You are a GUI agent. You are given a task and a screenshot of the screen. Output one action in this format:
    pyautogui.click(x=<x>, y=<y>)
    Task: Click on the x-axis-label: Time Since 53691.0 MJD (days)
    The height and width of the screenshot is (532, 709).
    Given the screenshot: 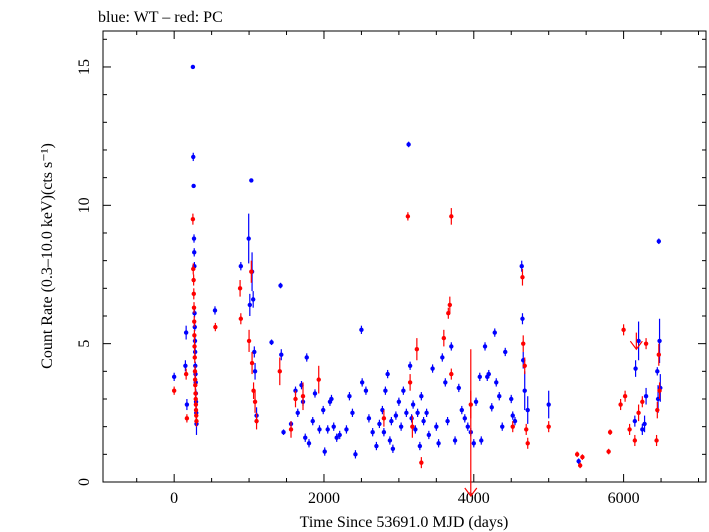 What is the action you would take?
    pyautogui.click(x=404, y=522)
    